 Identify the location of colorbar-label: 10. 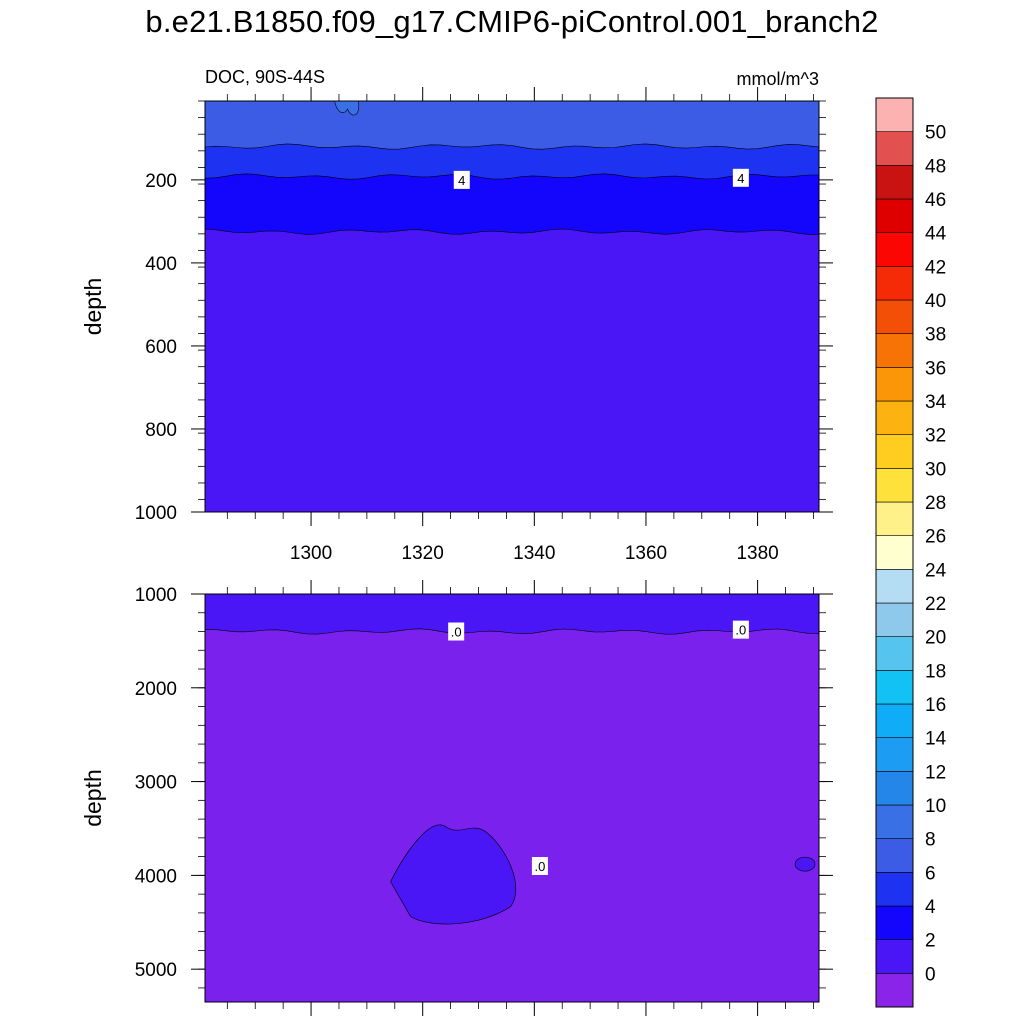
(935, 806).